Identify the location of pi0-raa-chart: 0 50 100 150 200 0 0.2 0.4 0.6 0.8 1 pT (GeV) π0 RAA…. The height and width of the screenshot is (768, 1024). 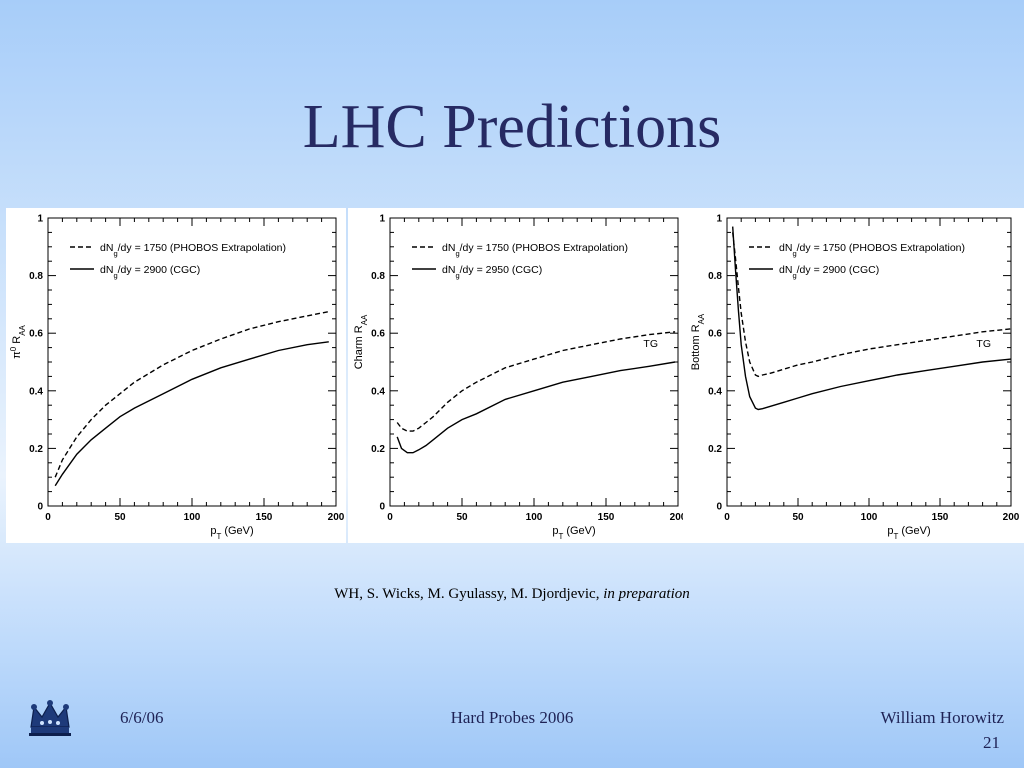
(176, 375).